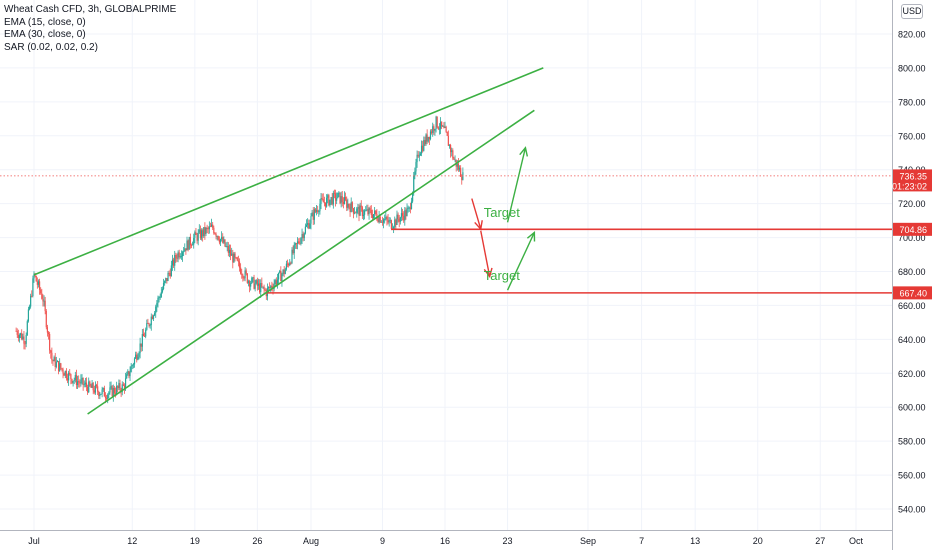 The image size is (932, 550). Describe the element at coordinates (912, 510) in the screenshot. I see `y-tick-label: 540.00` at that location.